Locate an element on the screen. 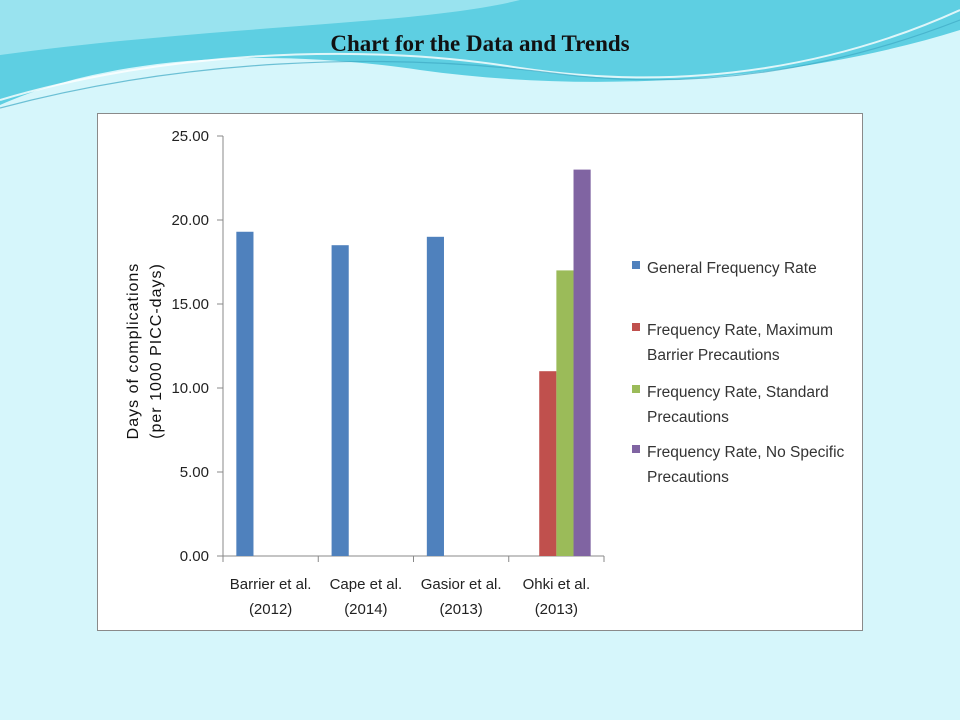 This screenshot has width=960, height=720. y-tick-label: 15.00 is located at coordinates (190, 304).